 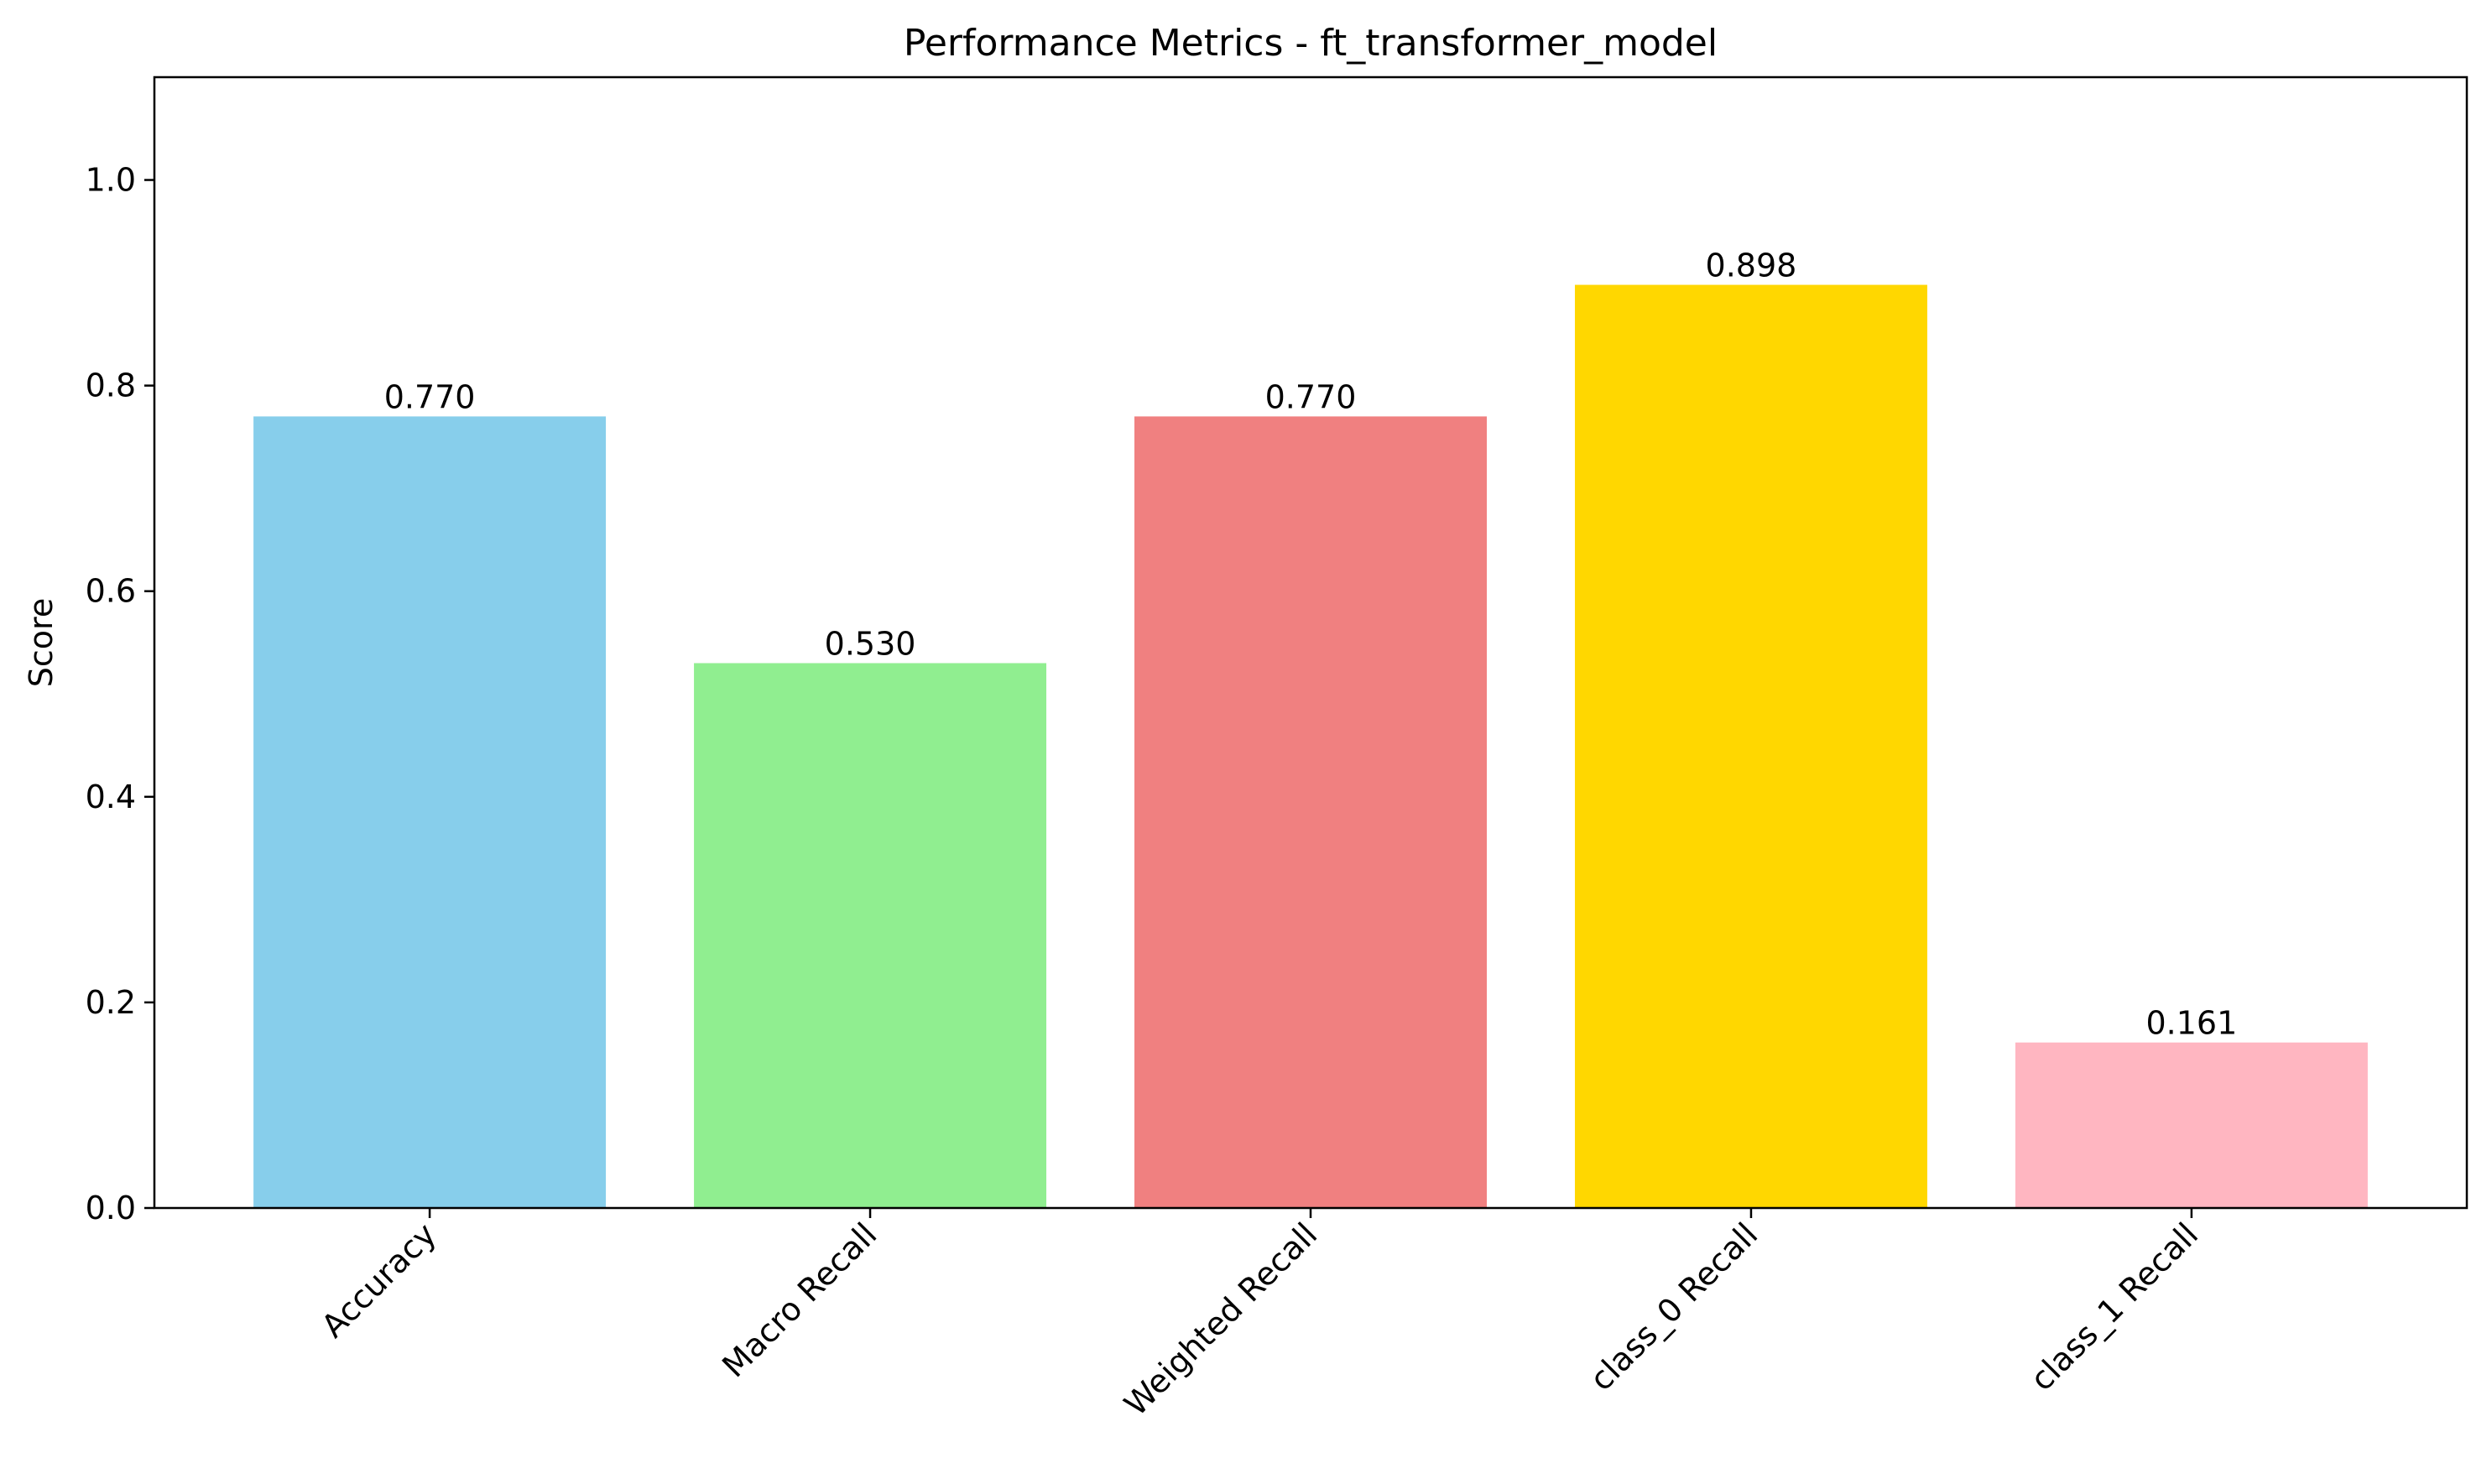 I want to click on y-axis-ticks: 0.0 0.2 0.4 0.6 0.8 1.0, so click(x=120, y=694).